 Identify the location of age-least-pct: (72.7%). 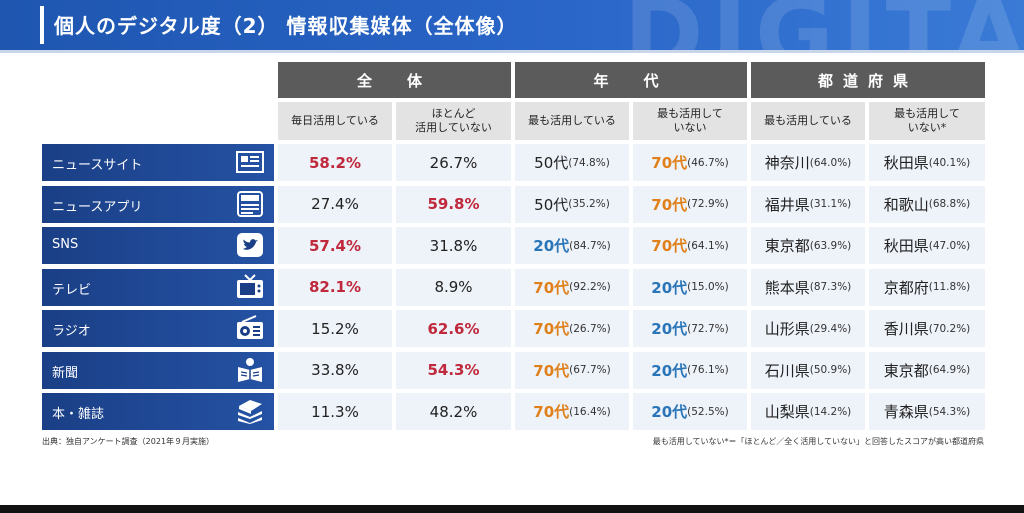
(708, 328).